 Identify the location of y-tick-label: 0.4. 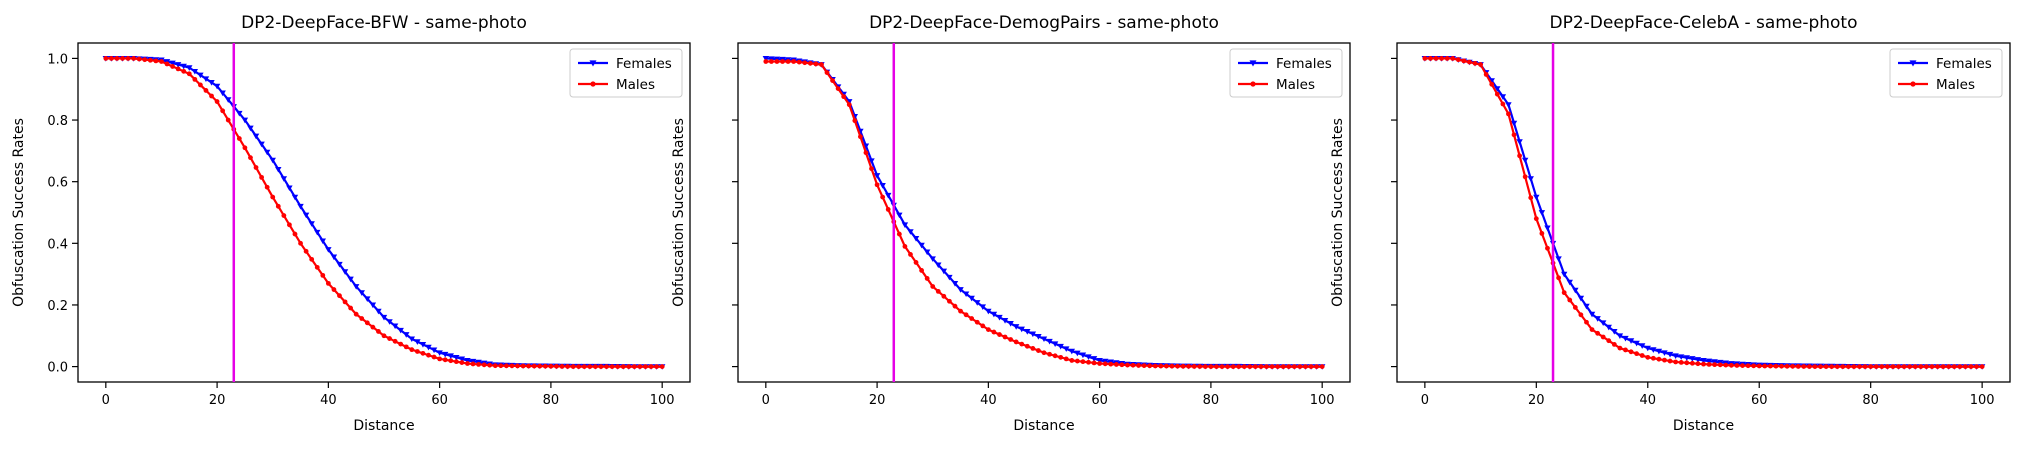
(57, 244).